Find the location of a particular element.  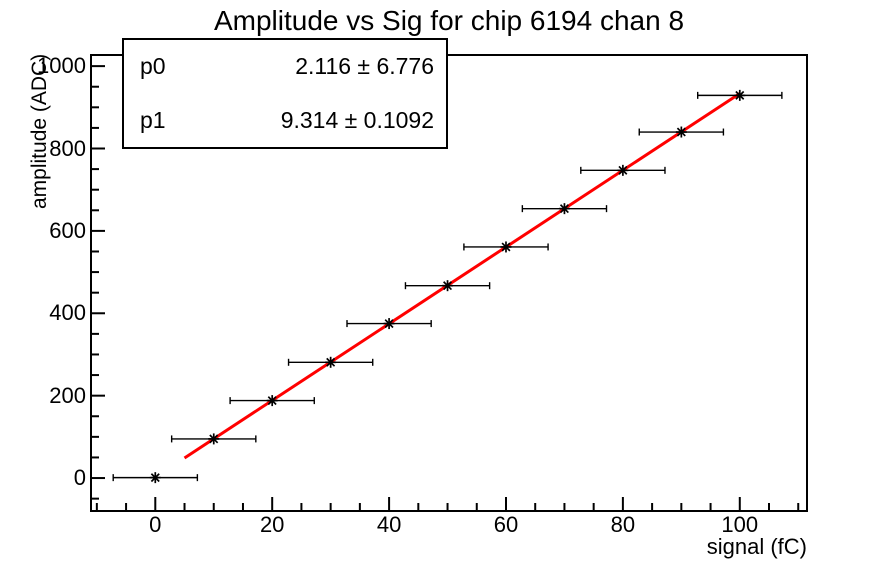

fit-stats-box: p0 2.116 ± 6.776 p1 9.314 ± 0.1092 is located at coordinates (285, 93).